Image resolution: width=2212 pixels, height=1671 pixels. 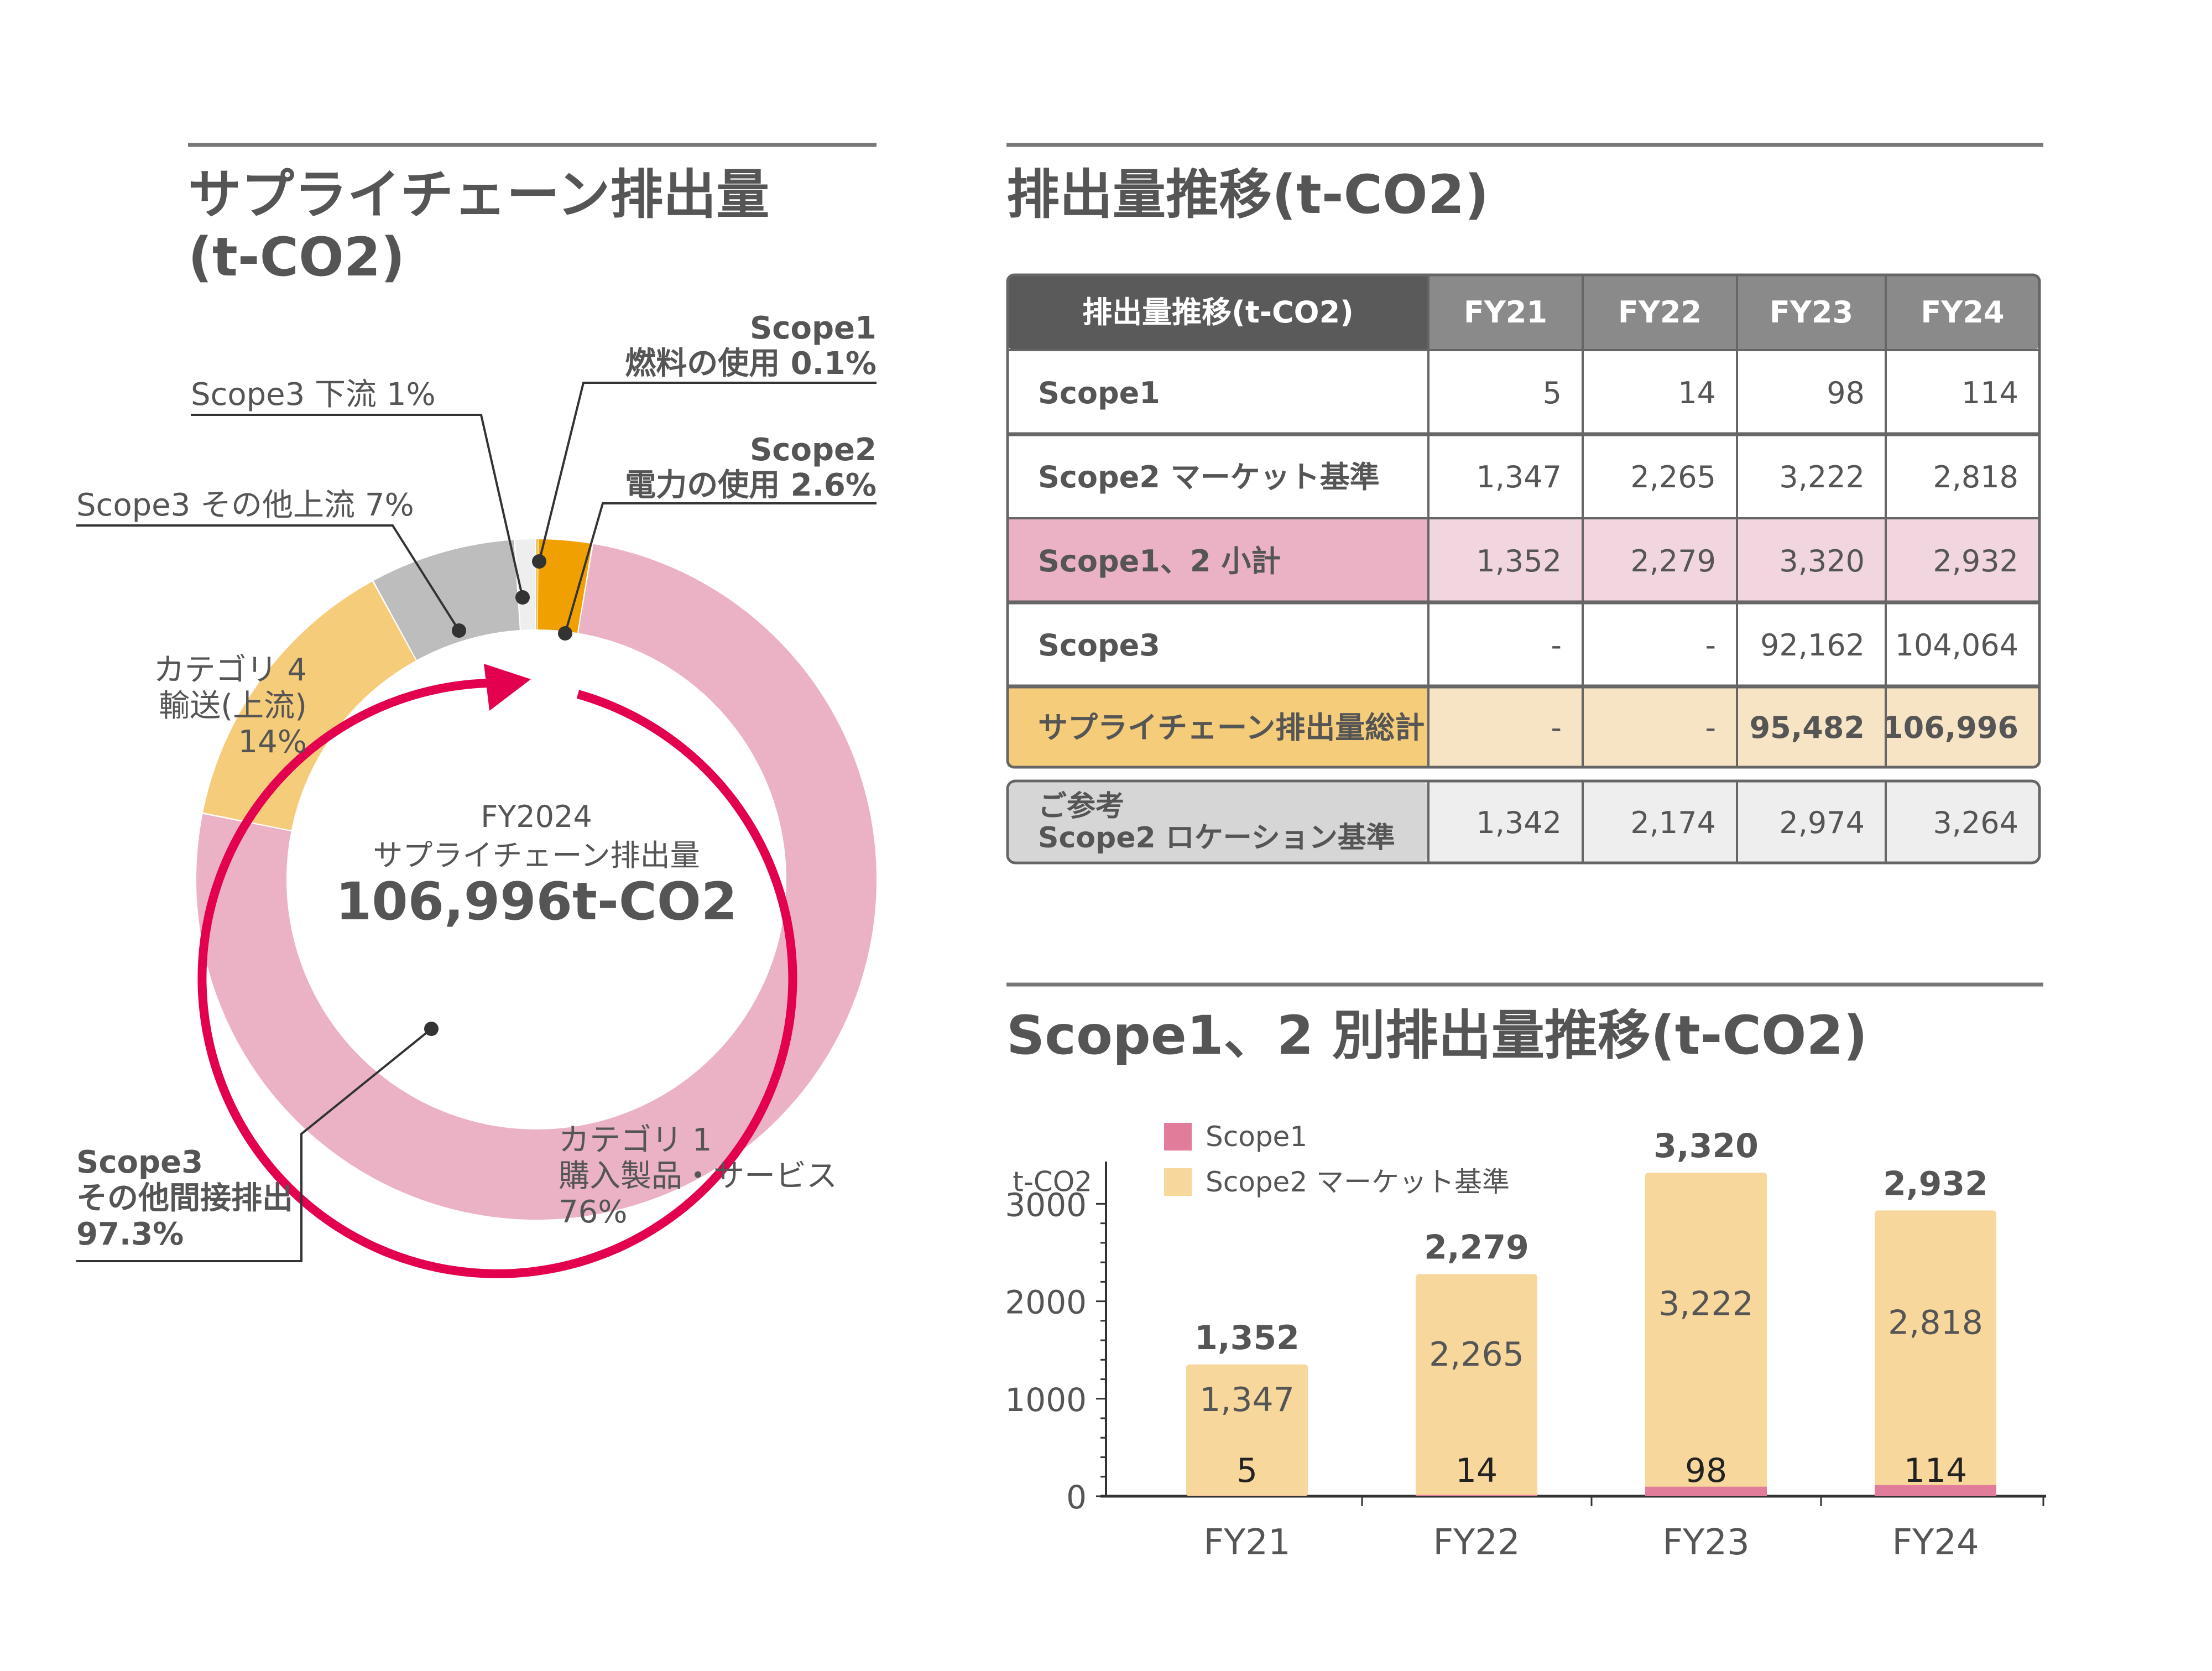 What do you see at coordinates (814, 450) in the screenshot?
I see `callout-scope2-title: Scope2` at bounding box center [814, 450].